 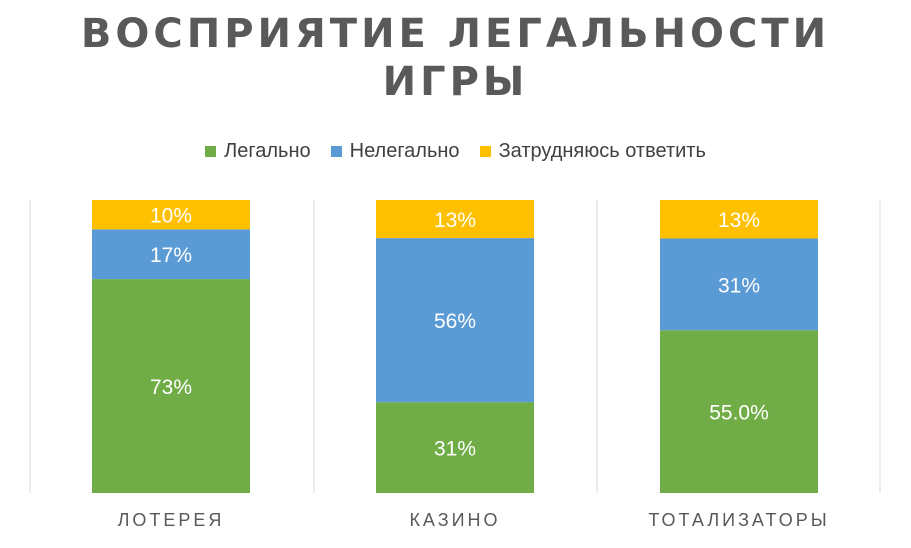 I want to click on legend-item-legal: Легально, so click(x=258, y=151).